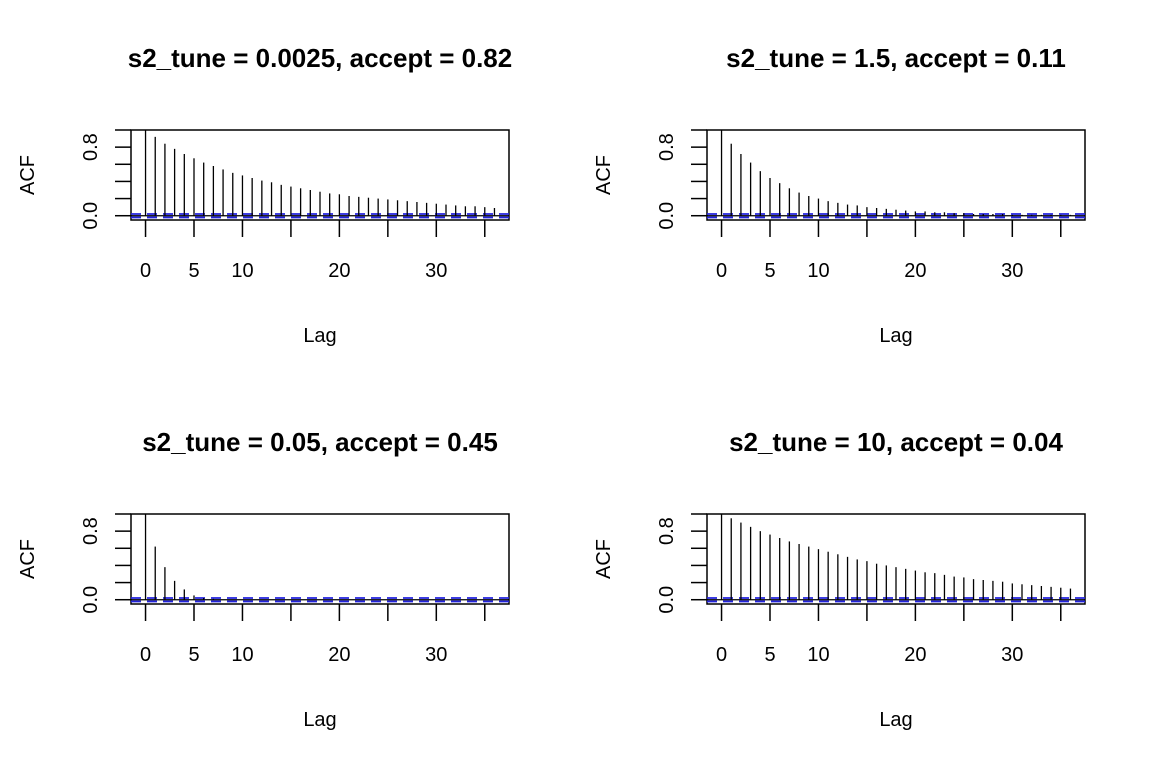 This screenshot has width=1152, height=768. What do you see at coordinates (320, 442) in the screenshot?
I see `panel-title: s2_tune = 0.05, accept = 0.45` at bounding box center [320, 442].